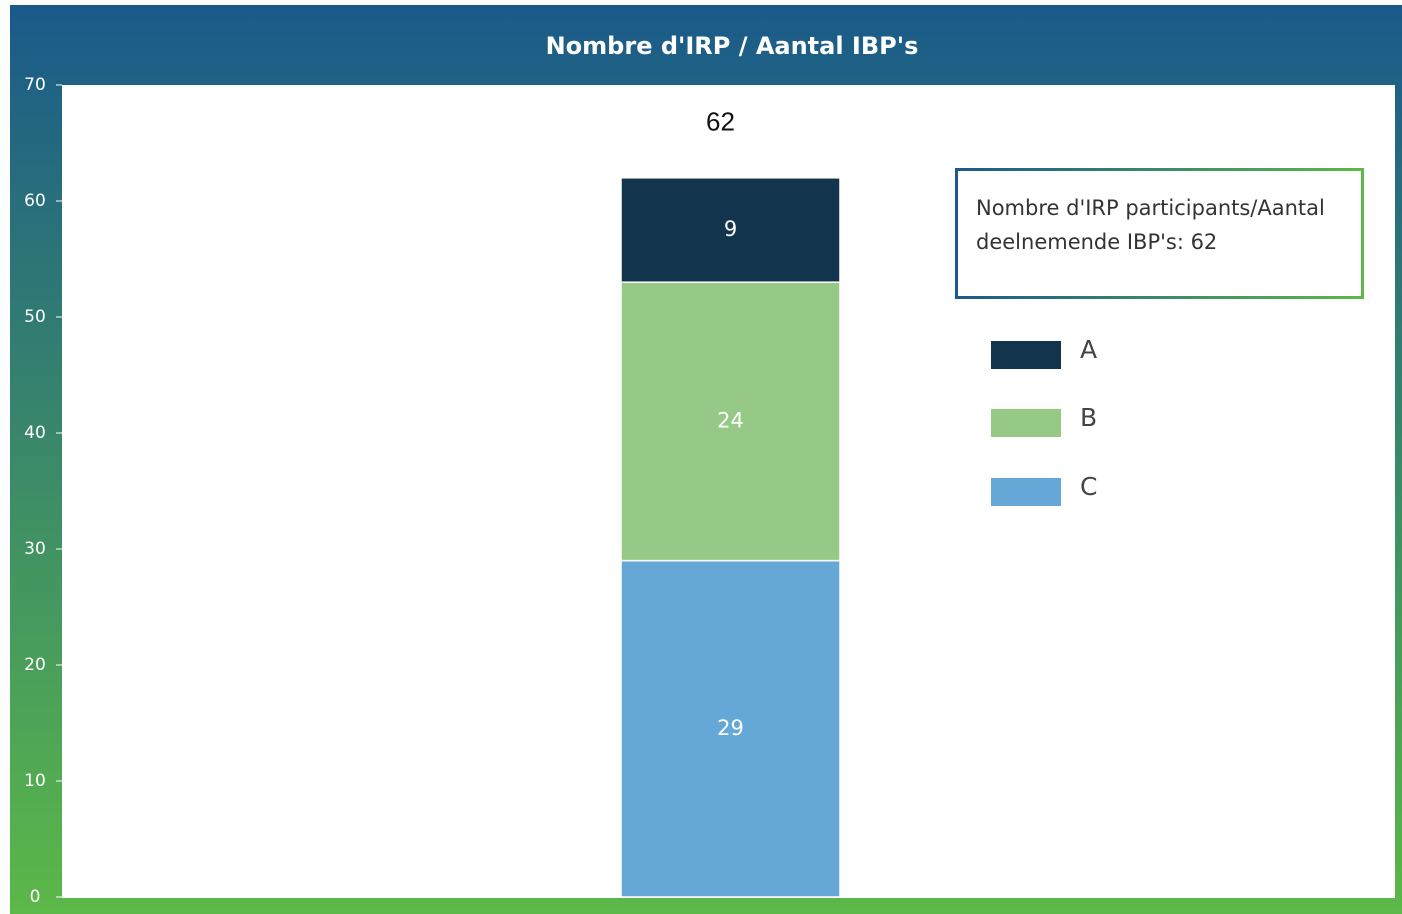  I want to click on y-tick-label: 20, so click(35, 665).